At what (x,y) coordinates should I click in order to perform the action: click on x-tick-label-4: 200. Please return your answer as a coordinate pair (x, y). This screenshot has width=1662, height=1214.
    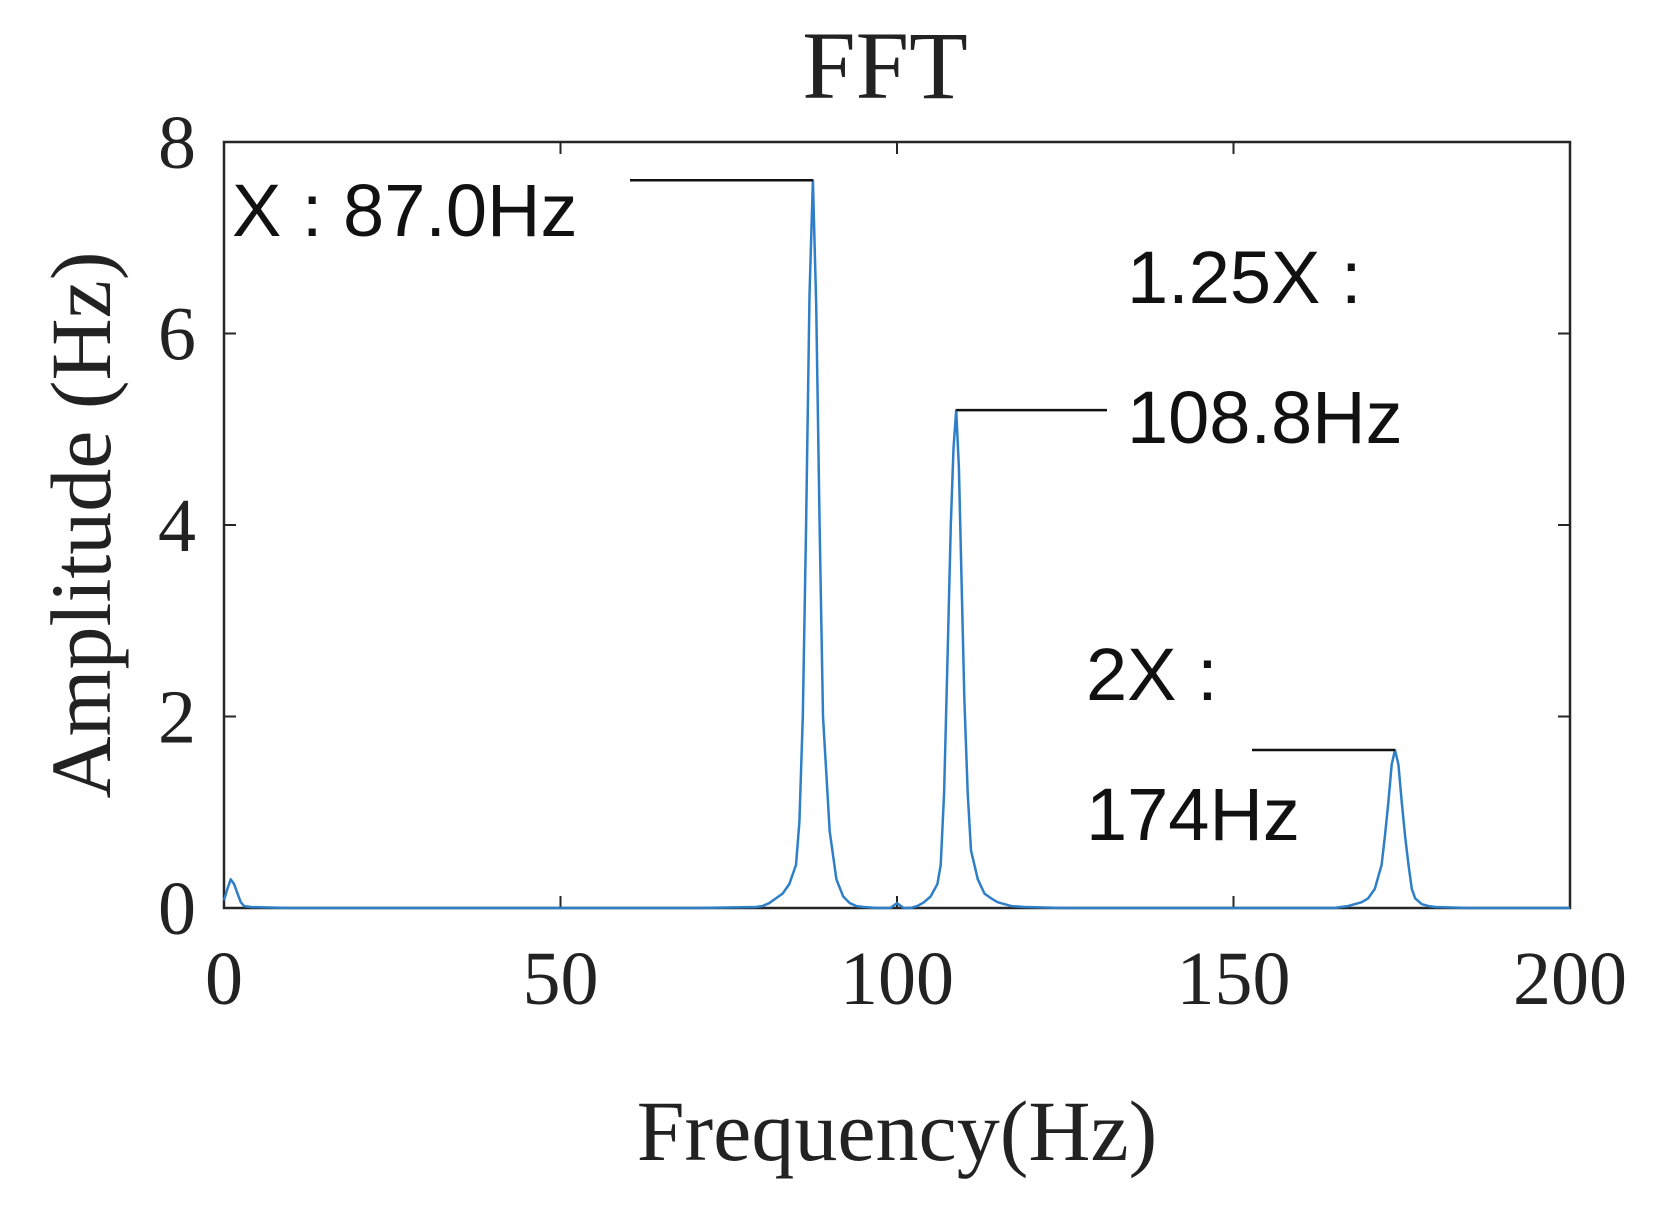
    Looking at the image, I should click on (1570, 979).